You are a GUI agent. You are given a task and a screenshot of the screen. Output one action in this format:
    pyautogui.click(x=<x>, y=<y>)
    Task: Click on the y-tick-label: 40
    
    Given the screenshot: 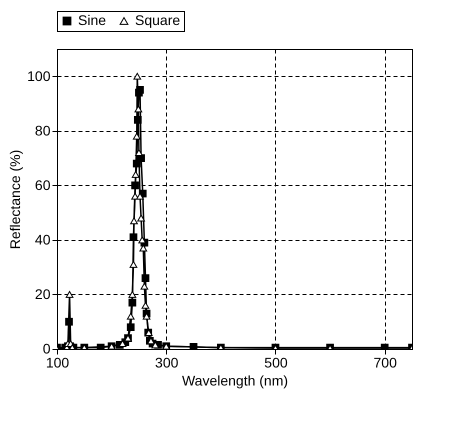 What is the action you would take?
    pyautogui.click(x=42, y=239)
    